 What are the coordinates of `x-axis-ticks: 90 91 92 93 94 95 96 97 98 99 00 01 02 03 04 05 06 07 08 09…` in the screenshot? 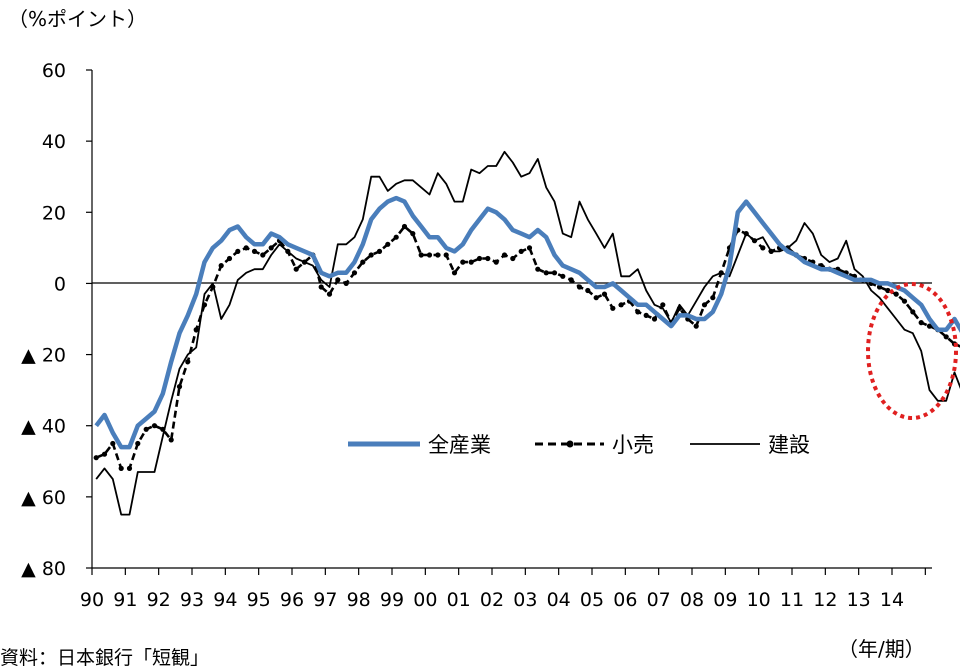 It's located at (503, 589).